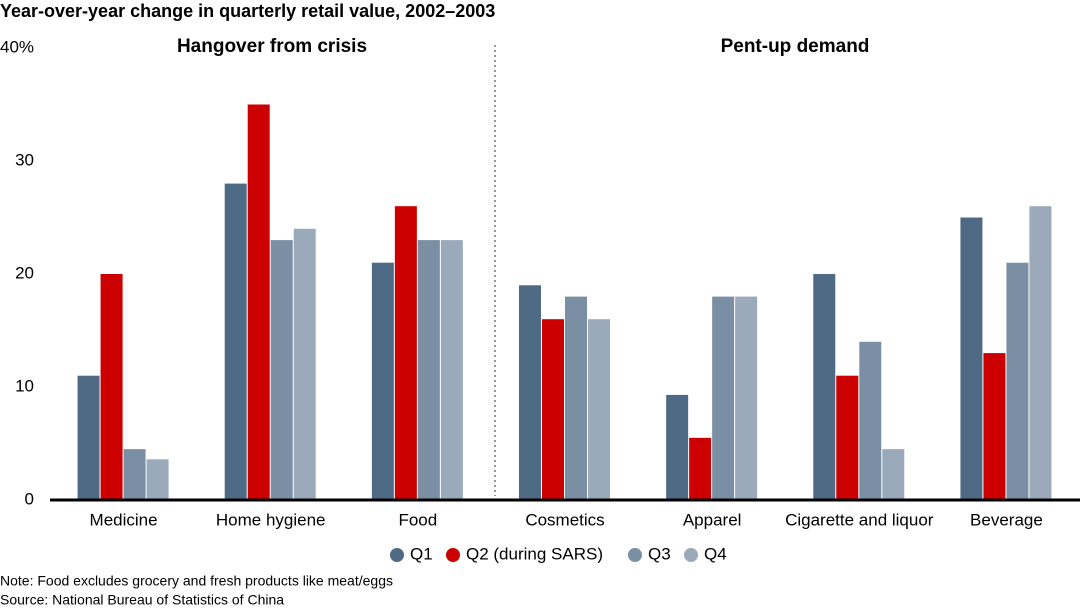 The image size is (1080, 612). Describe the element at coordinates (715, 553) in the screenshot. I see `legend-label: Q4` at that location.